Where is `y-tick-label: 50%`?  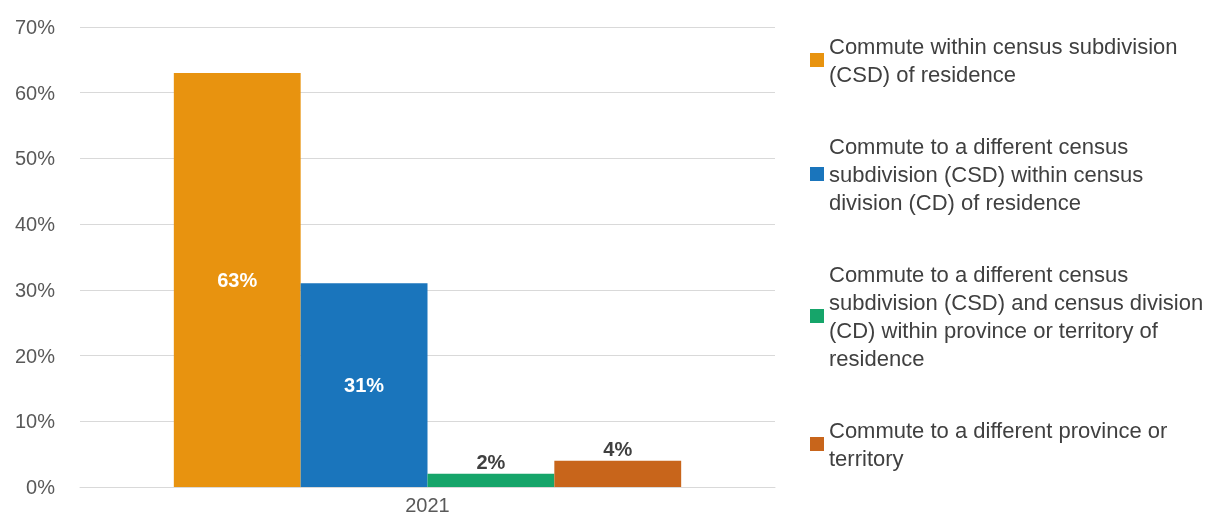
y-tick-label: 50% is located at coordinates (35, 158).